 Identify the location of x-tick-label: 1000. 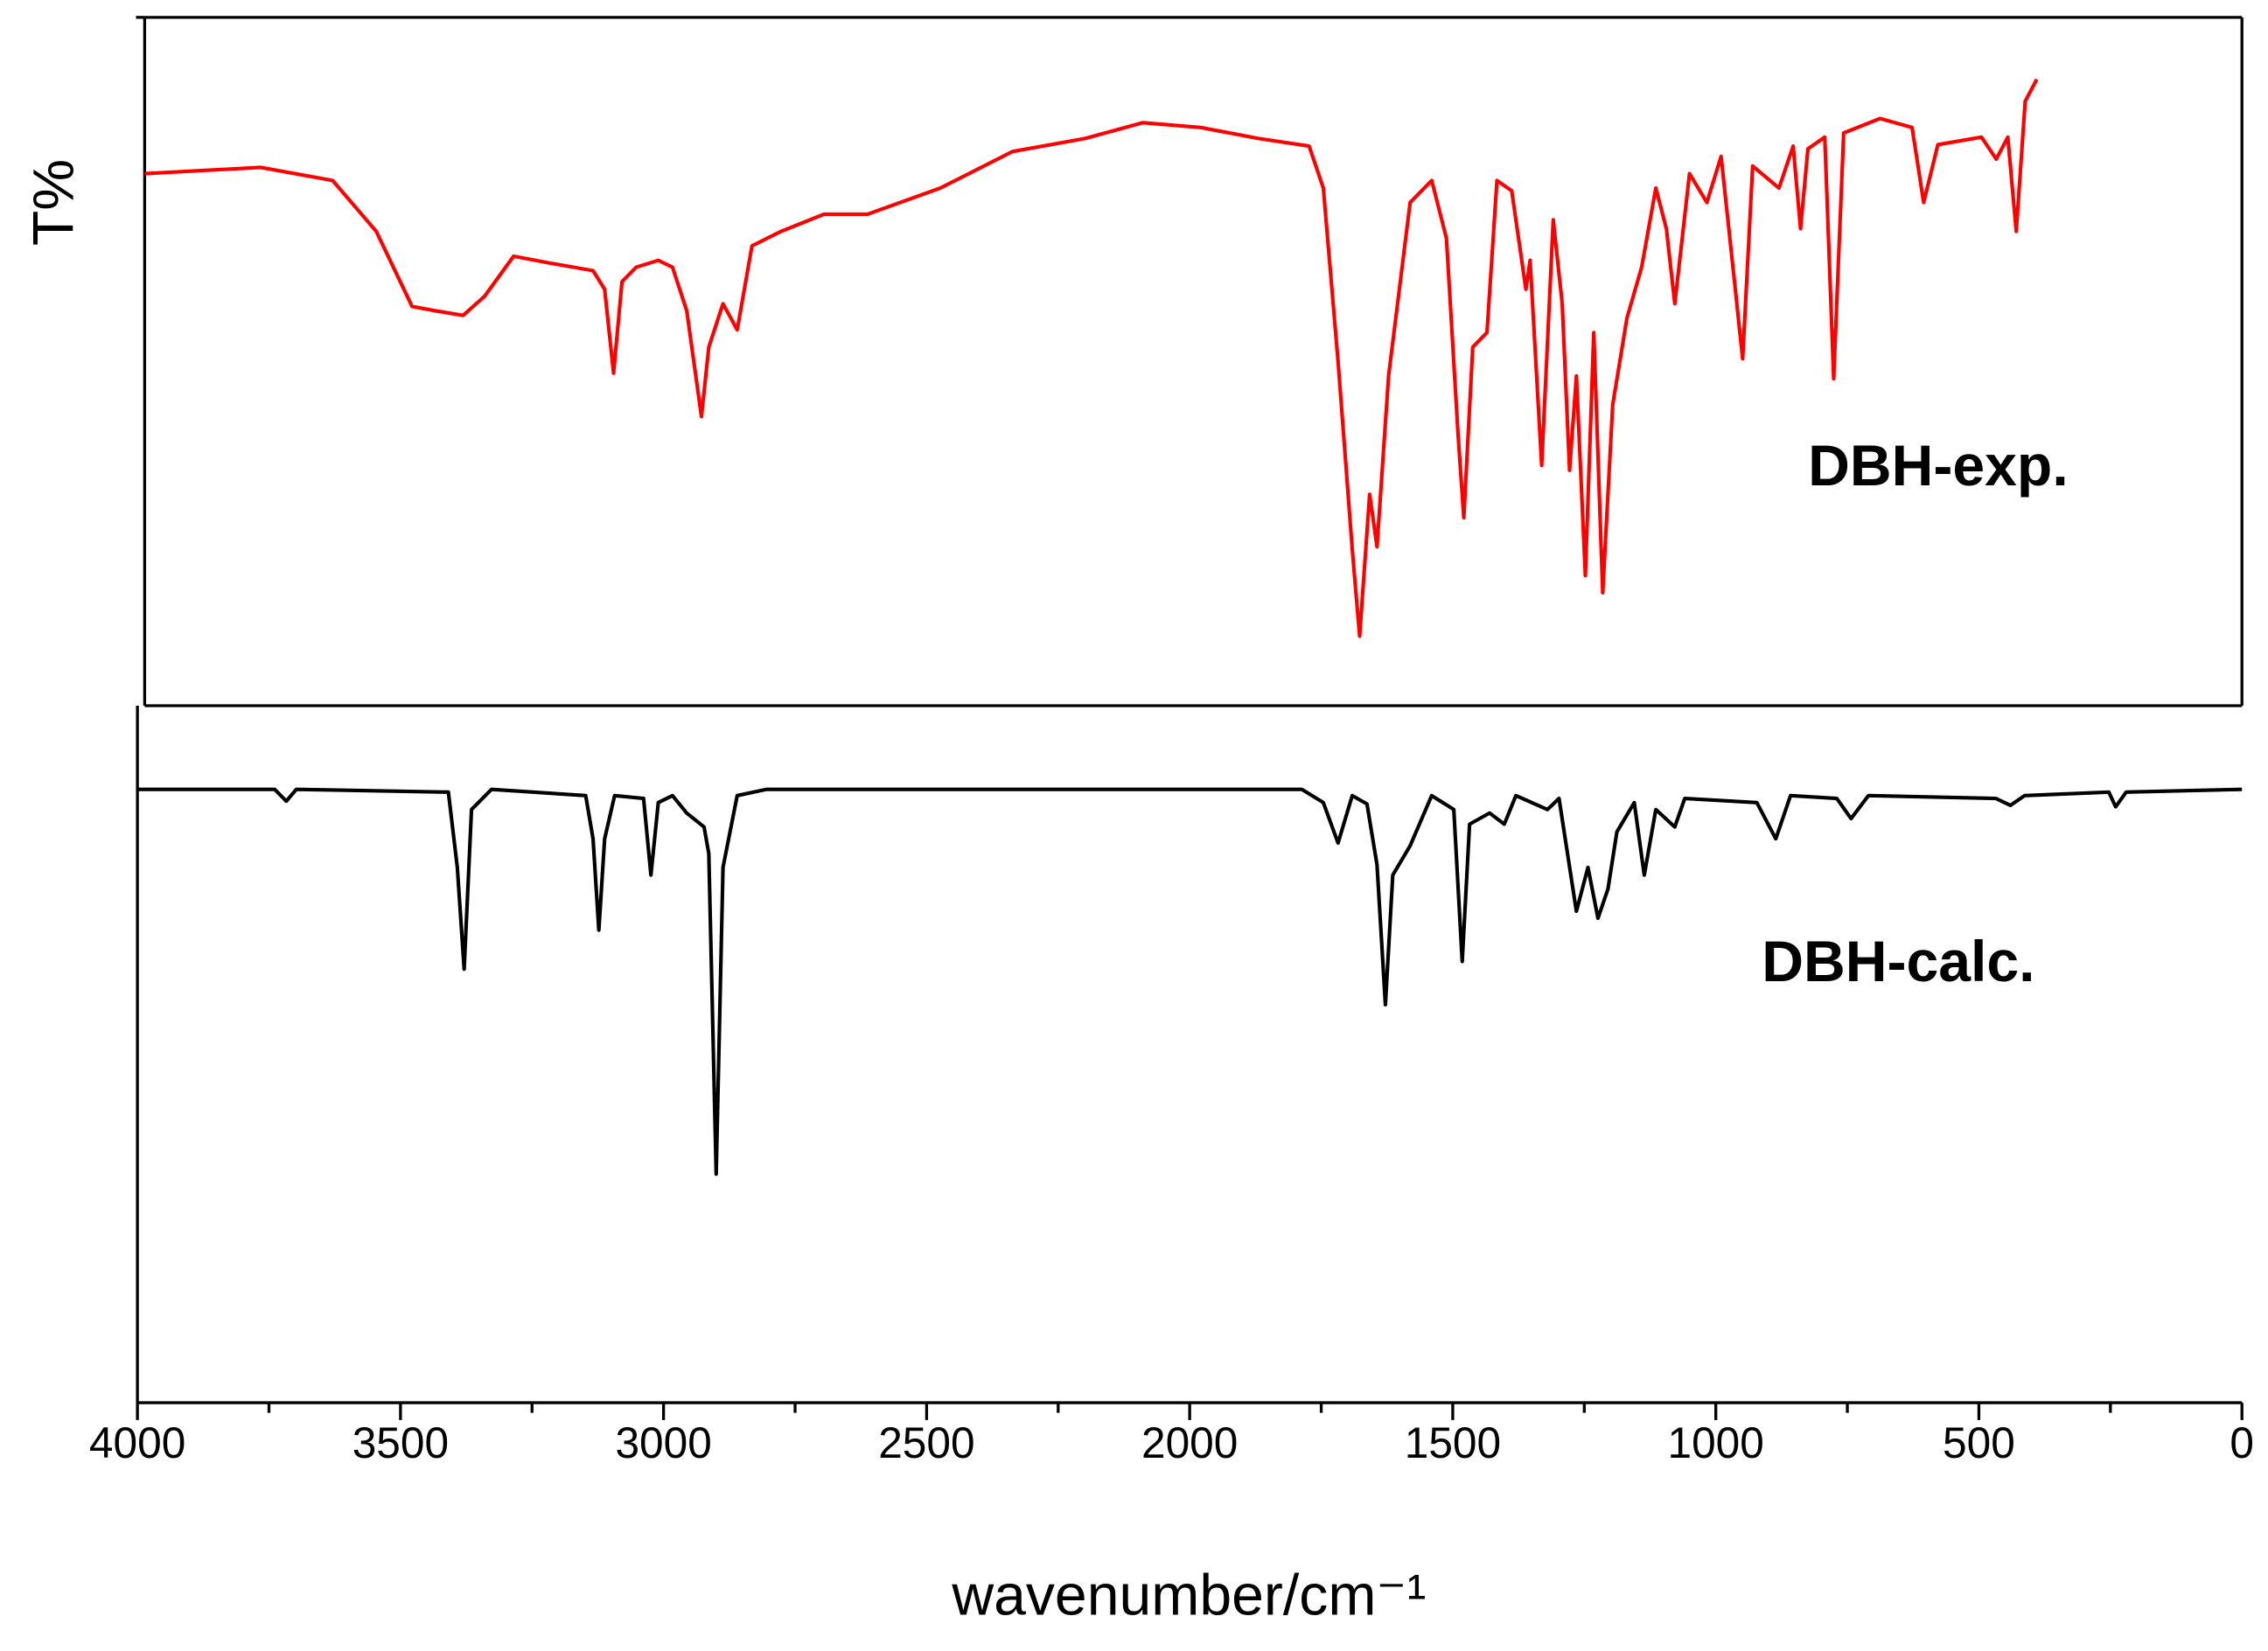
(1716, 1442).